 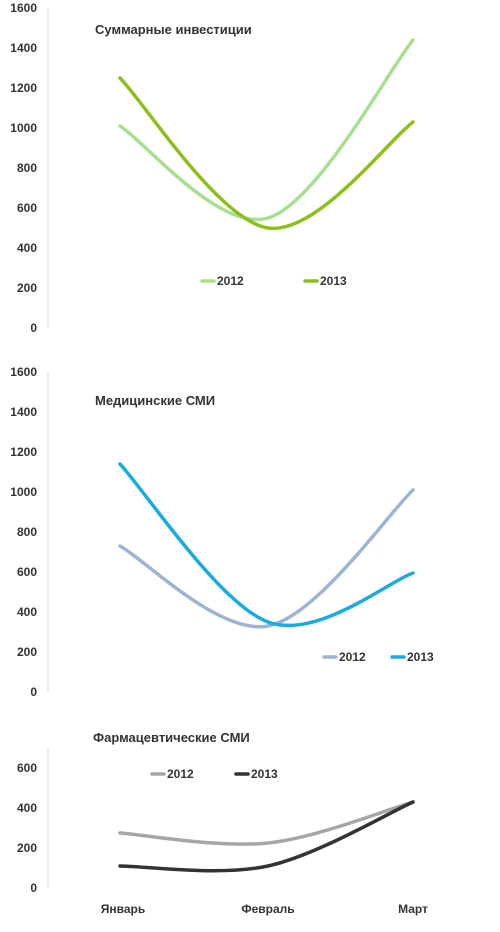 I want to click on chart-title: Медицинские СМИ, so click(x=155, y=400).